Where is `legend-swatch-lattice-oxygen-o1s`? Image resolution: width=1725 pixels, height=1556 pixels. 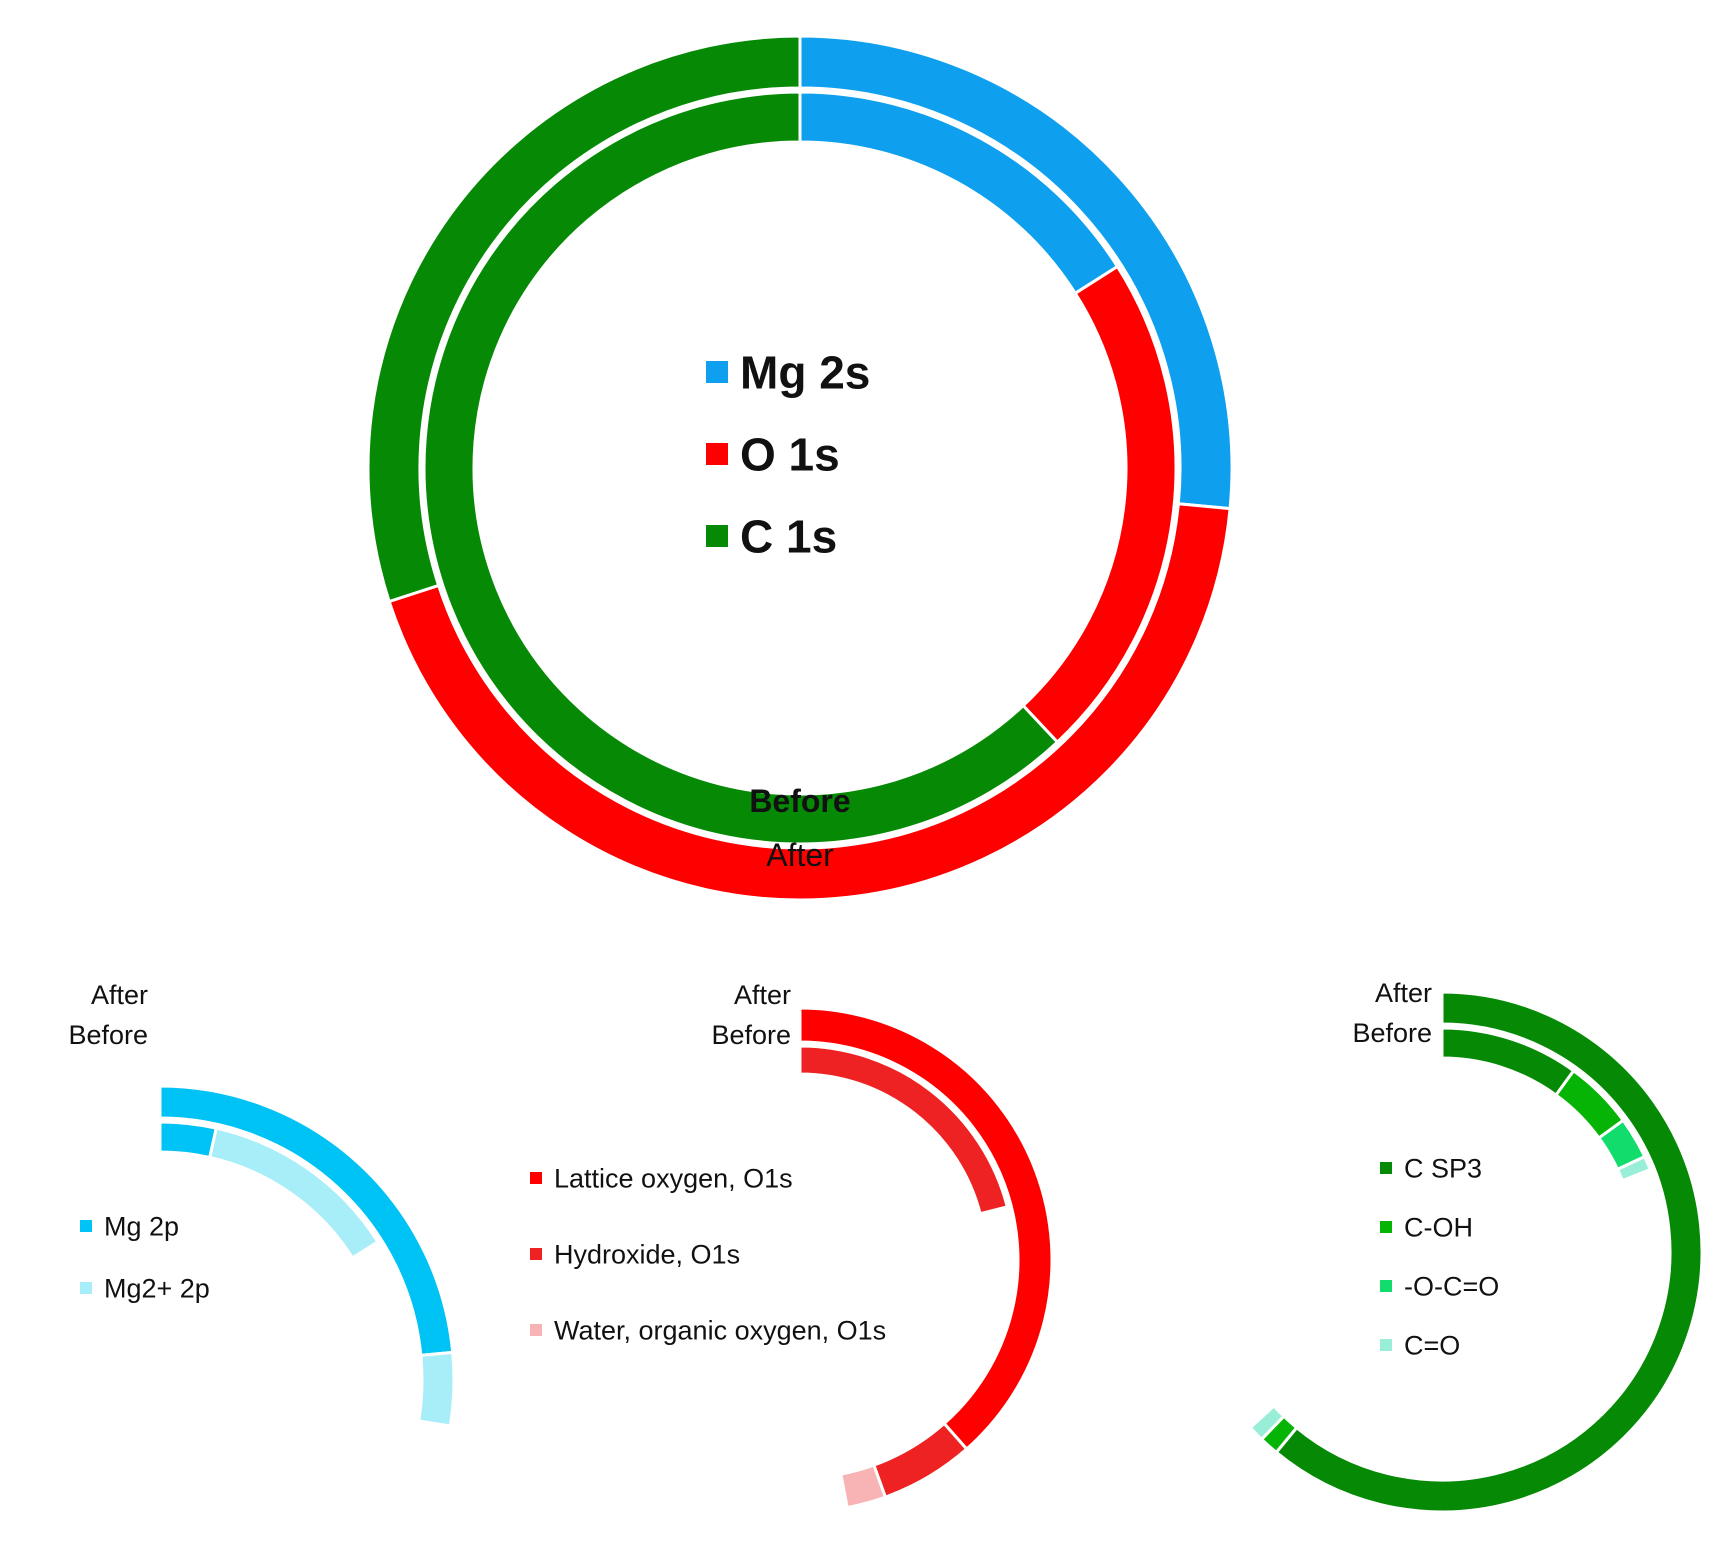 legend-swatch-lattice-oxygen-o1s is located at coordinates (536, 1178).